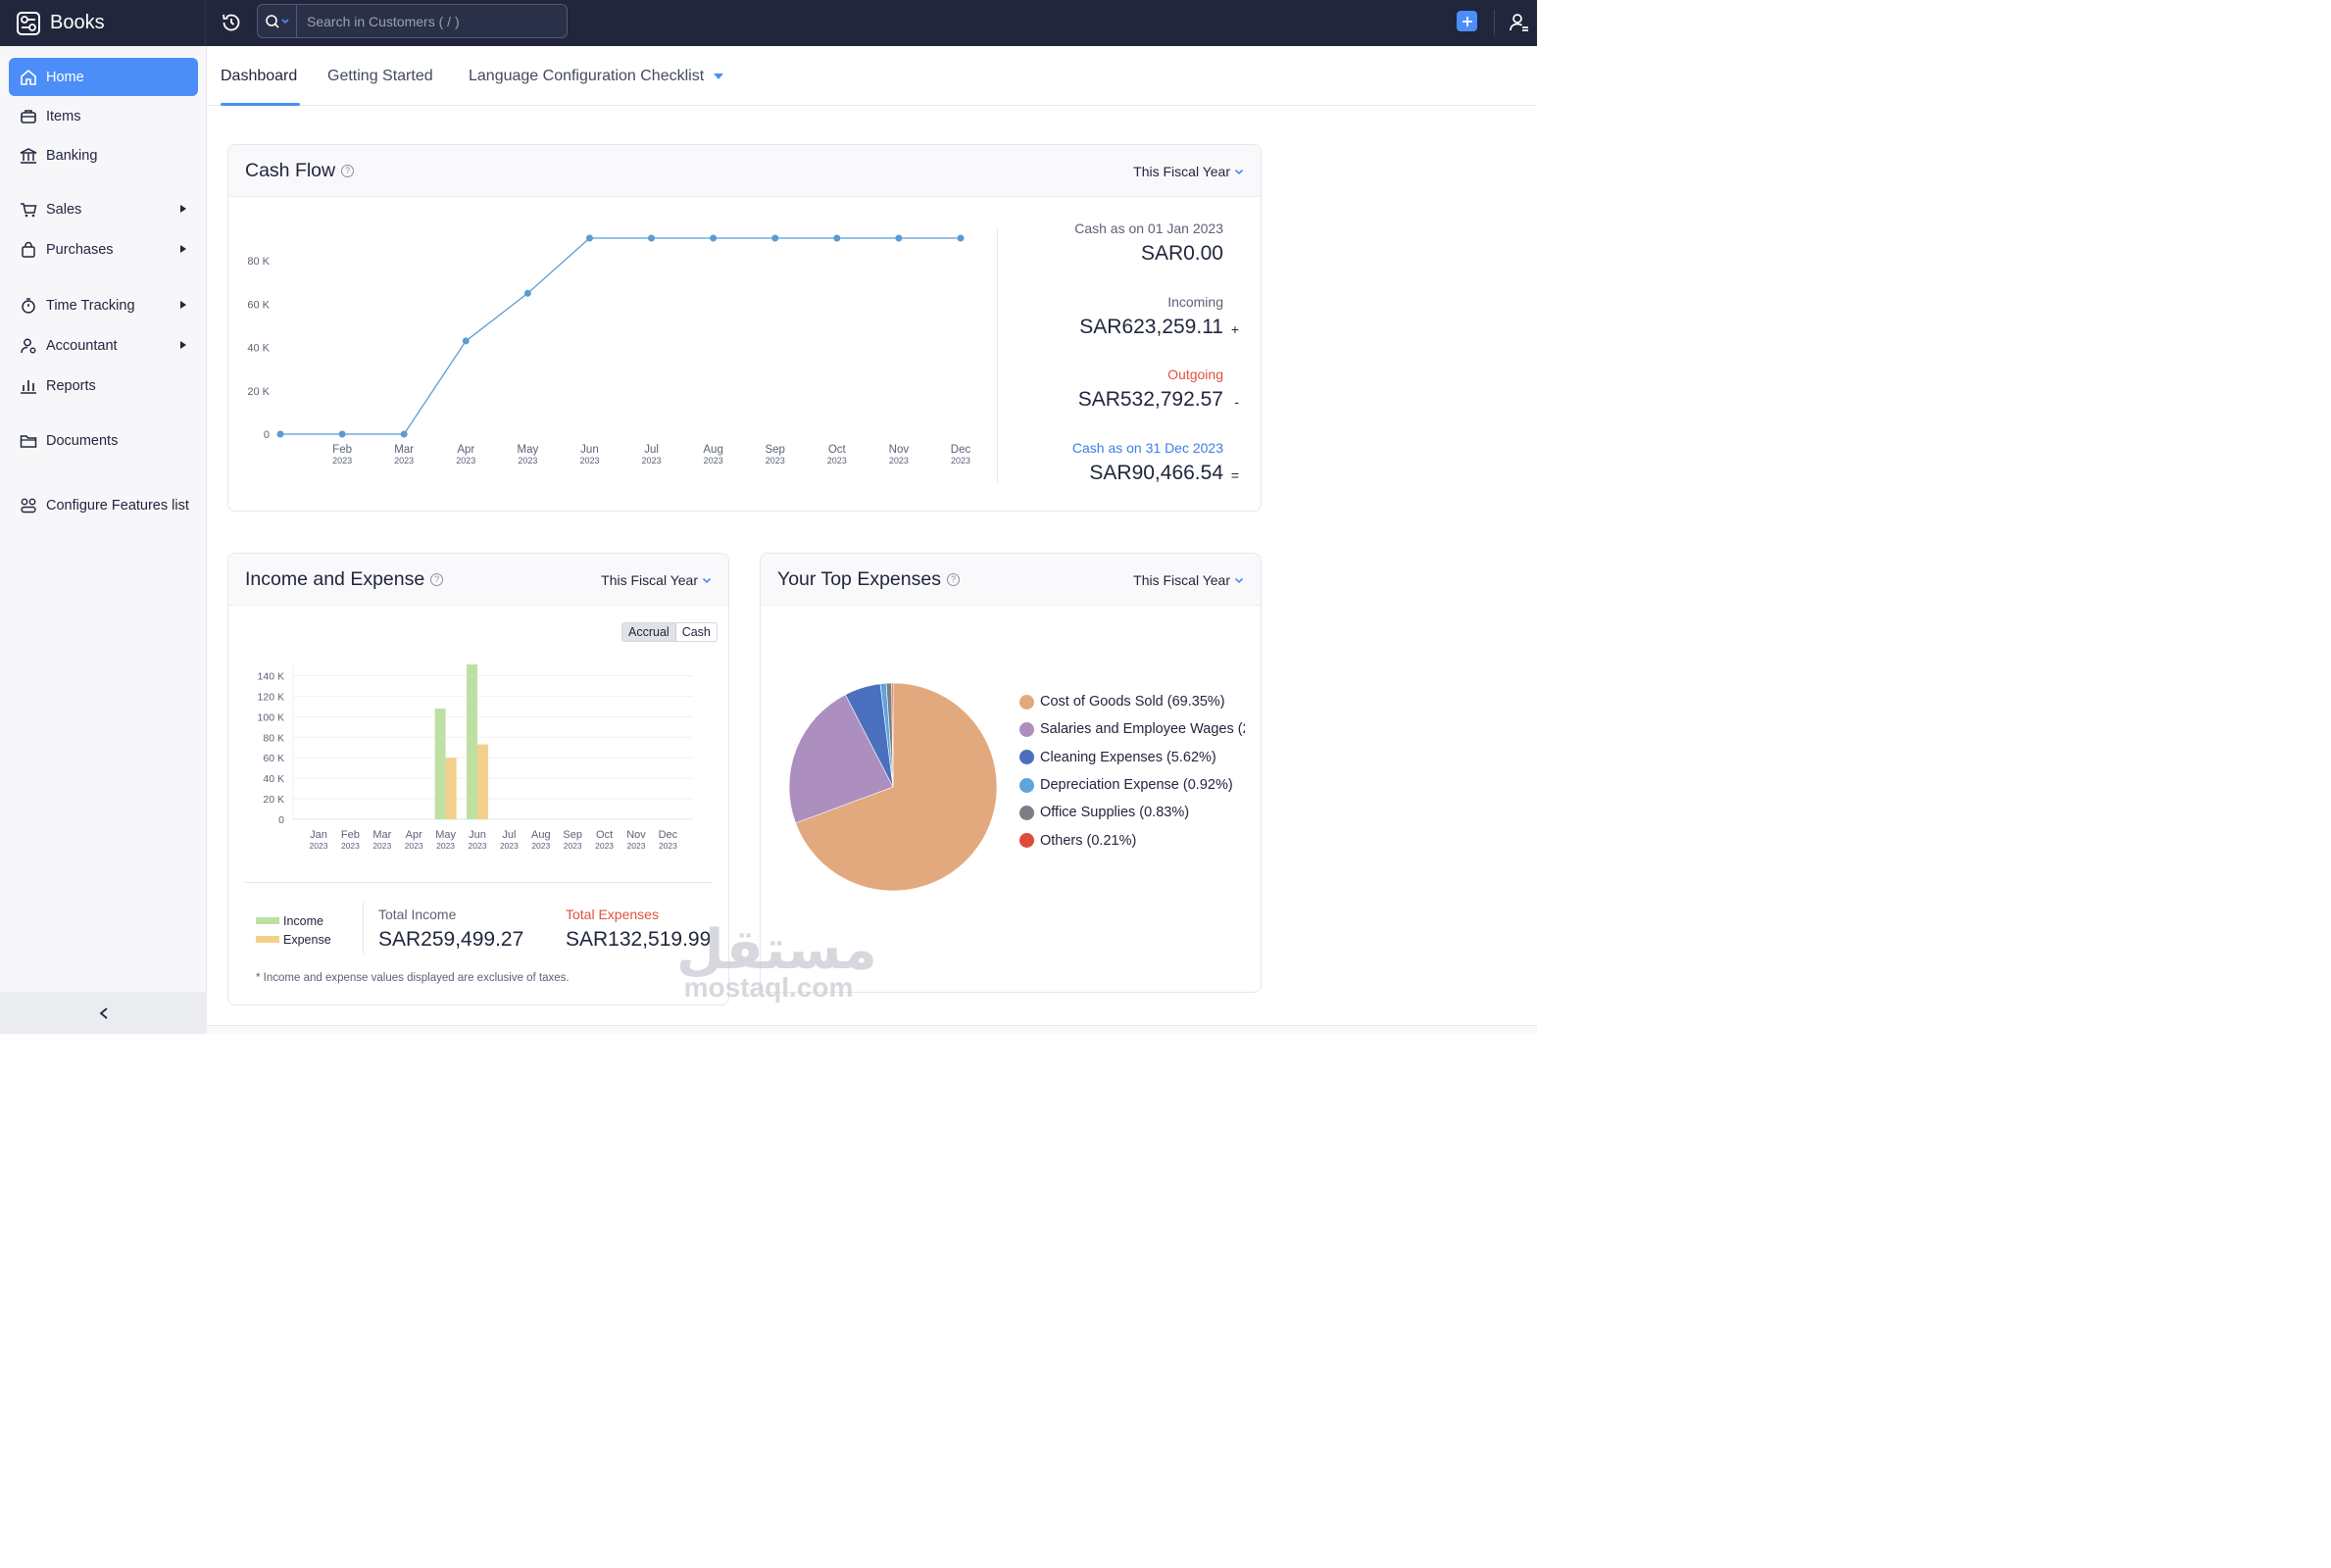 This screenshot has height=1568, width=2331. Describe the element at coordinates (1234, 329) in the screenshot. I see `plus-sign: +` at that location.